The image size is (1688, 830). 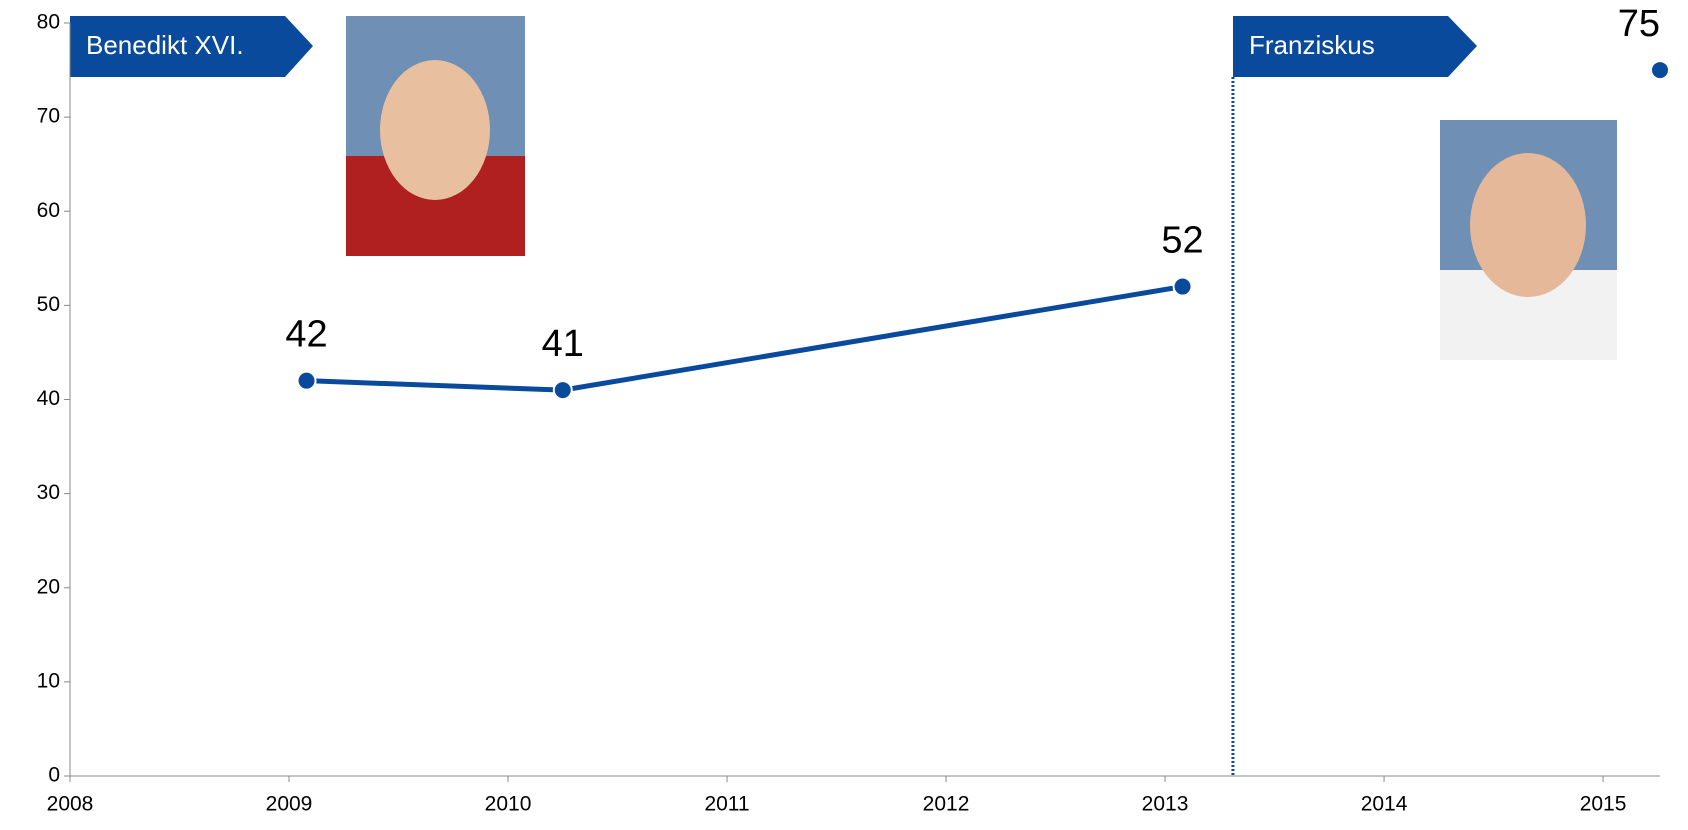 I want to click on x-tick-label: 2014, so click(x=1384, y=804).